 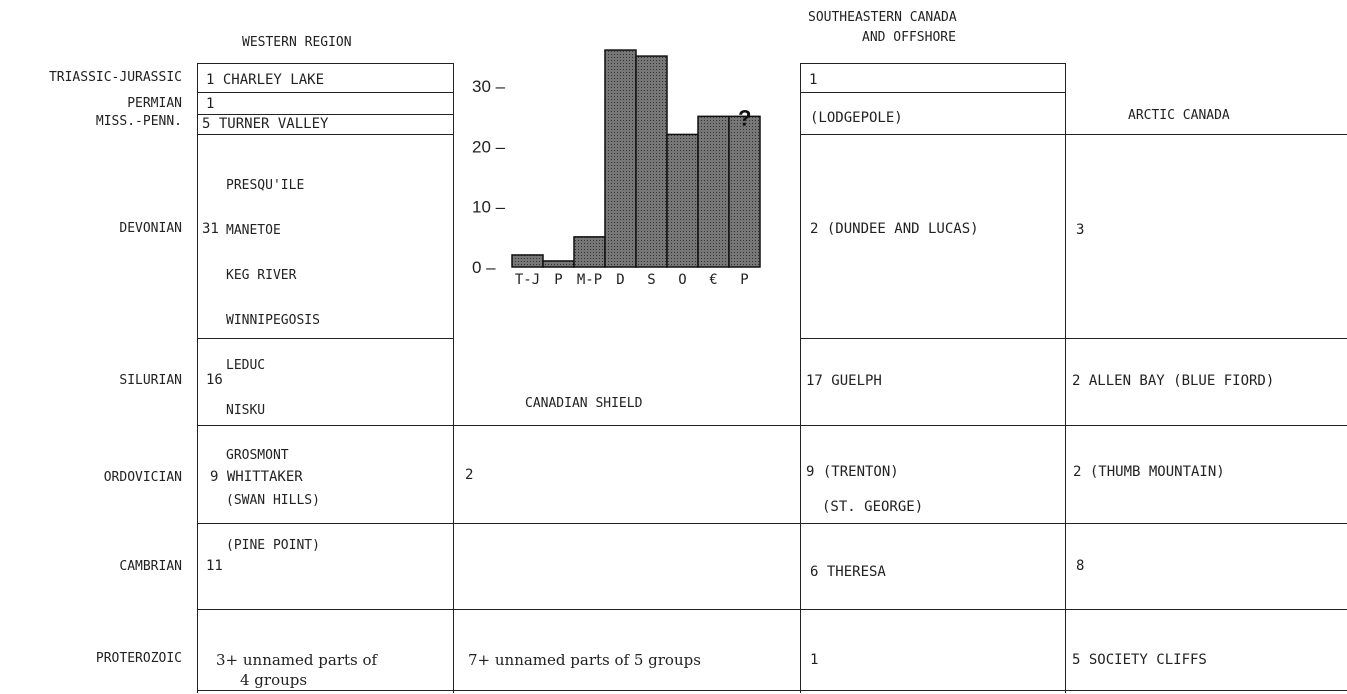 I want to click on western-miss-penn-cell: 5 TURNER VALLEY, so click(x=265, y=124).